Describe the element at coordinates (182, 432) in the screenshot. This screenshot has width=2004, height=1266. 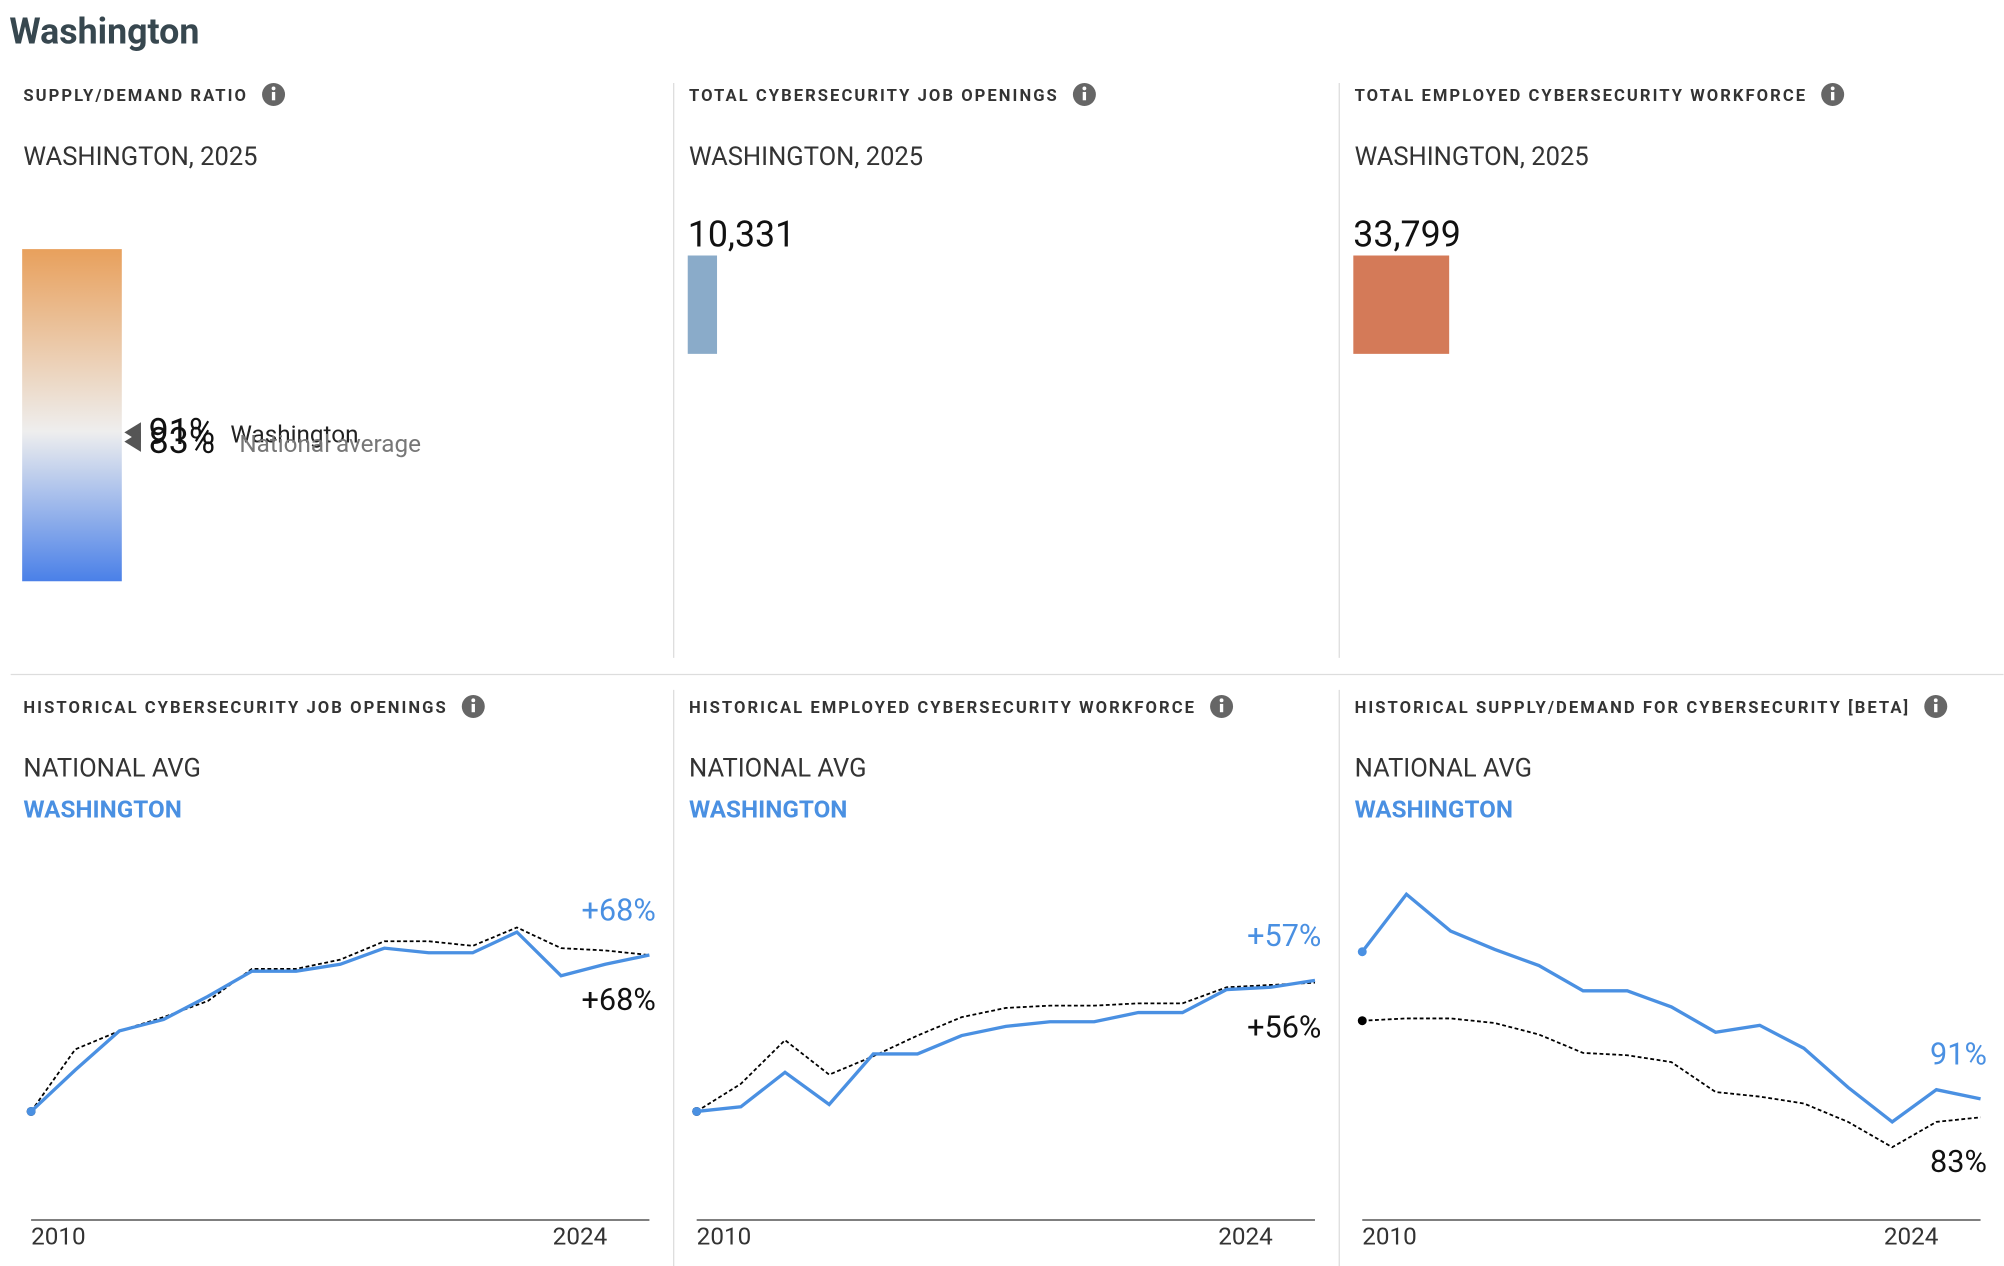
I see `ratio-value: 91%` at that location.